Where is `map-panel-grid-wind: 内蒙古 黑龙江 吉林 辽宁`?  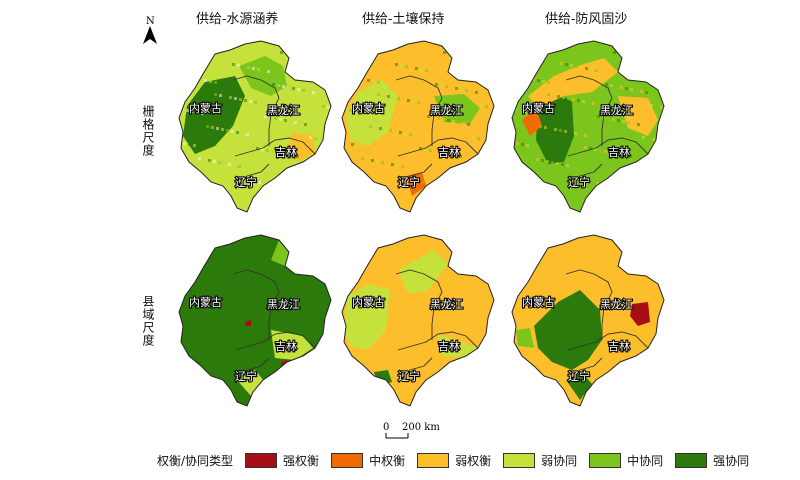
map-panel-grid-wind: 内蒙古 黑龙江 吉林 辽宁 is located at coordinates (588, 131).